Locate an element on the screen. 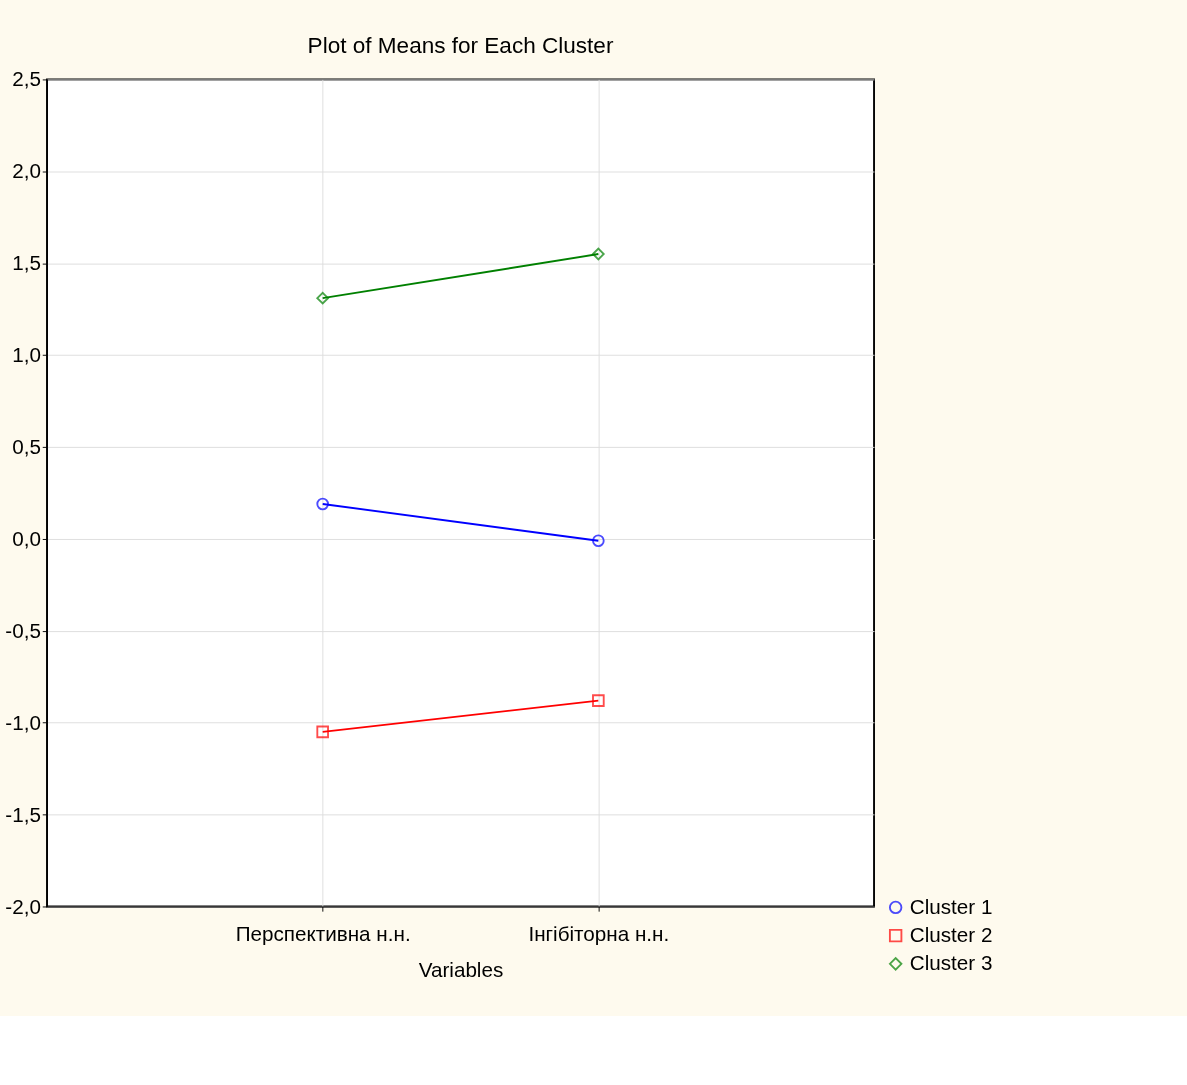 Image resolution: width=1187 pixels, height=1085 pixels. x-tick-label: Інгібіторна н.н. is located at coordinates (599, 933).